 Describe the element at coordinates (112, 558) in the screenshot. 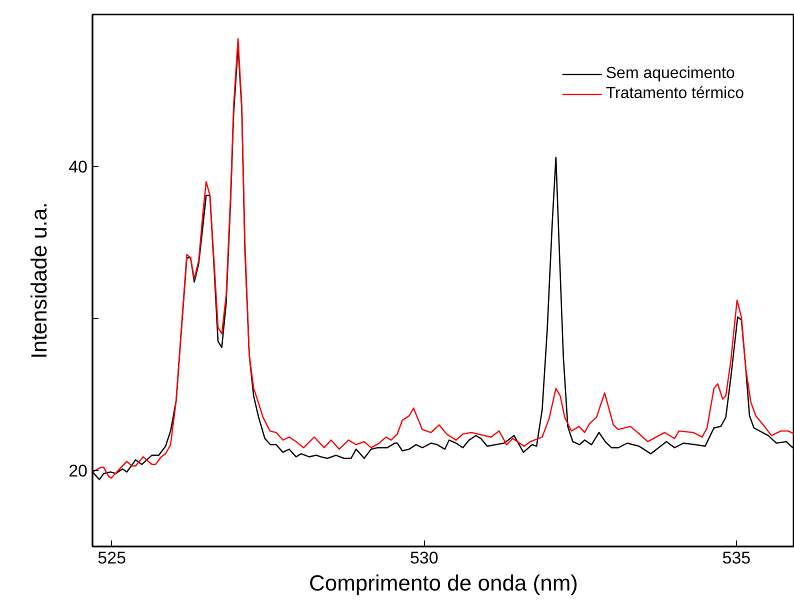

I see `x-tick-label: 525` at that location.